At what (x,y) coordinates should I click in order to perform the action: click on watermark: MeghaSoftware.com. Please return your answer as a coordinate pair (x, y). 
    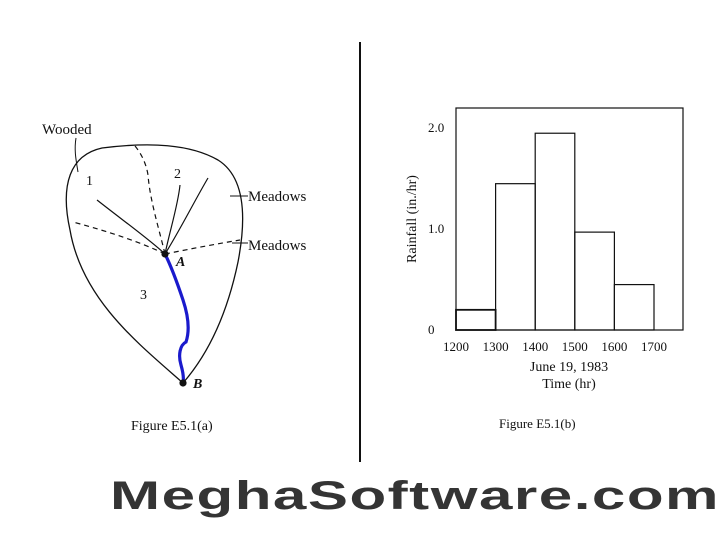
    Looking at the image, I should click on (415, 496).